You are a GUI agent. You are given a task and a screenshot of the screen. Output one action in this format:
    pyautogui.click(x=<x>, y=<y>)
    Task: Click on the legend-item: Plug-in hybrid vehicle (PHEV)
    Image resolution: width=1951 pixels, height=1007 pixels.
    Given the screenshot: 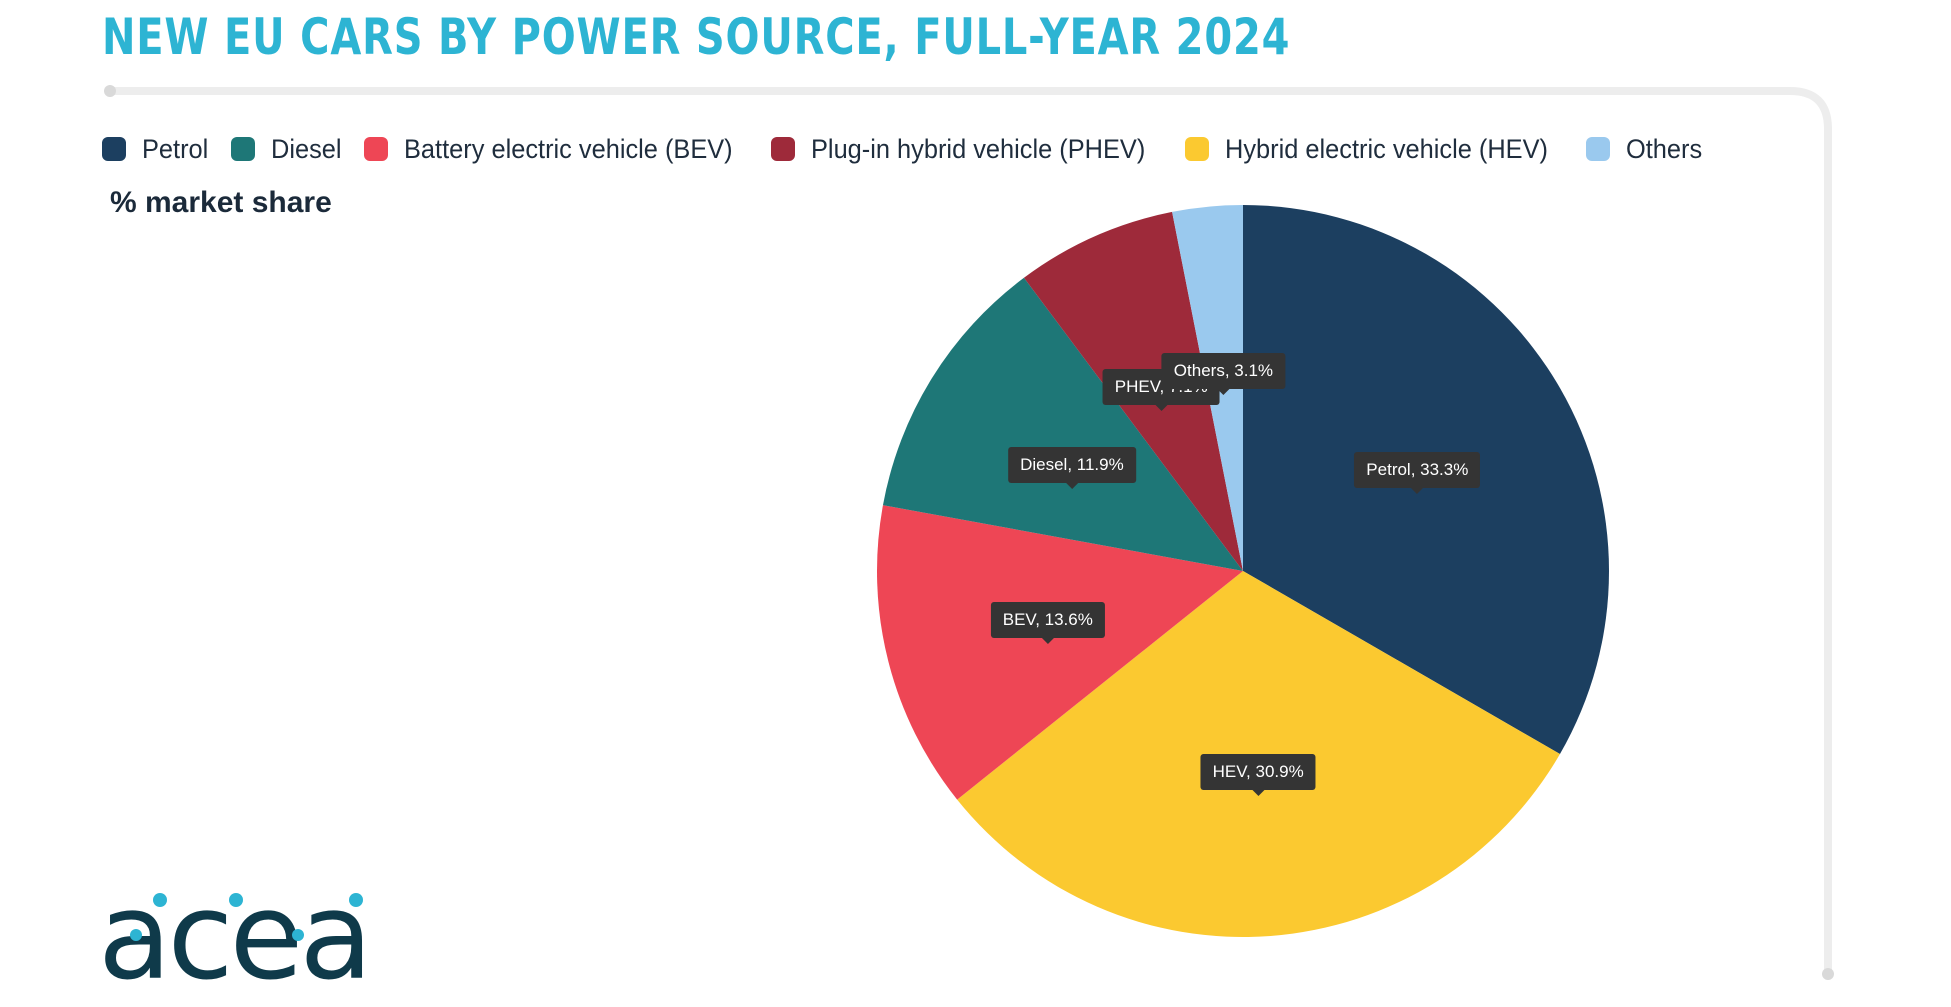 What is the action you would take?
    pyautogui.click(x=969, y=149)
    